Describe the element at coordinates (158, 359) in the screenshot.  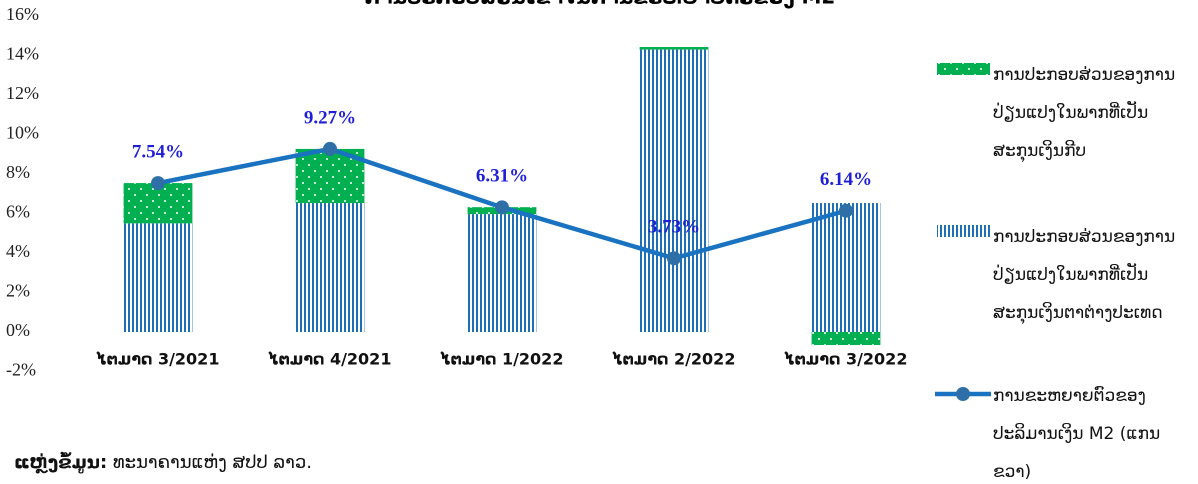
I see `x-tick-label: ໄຕມາດ 3/2021` at that location.